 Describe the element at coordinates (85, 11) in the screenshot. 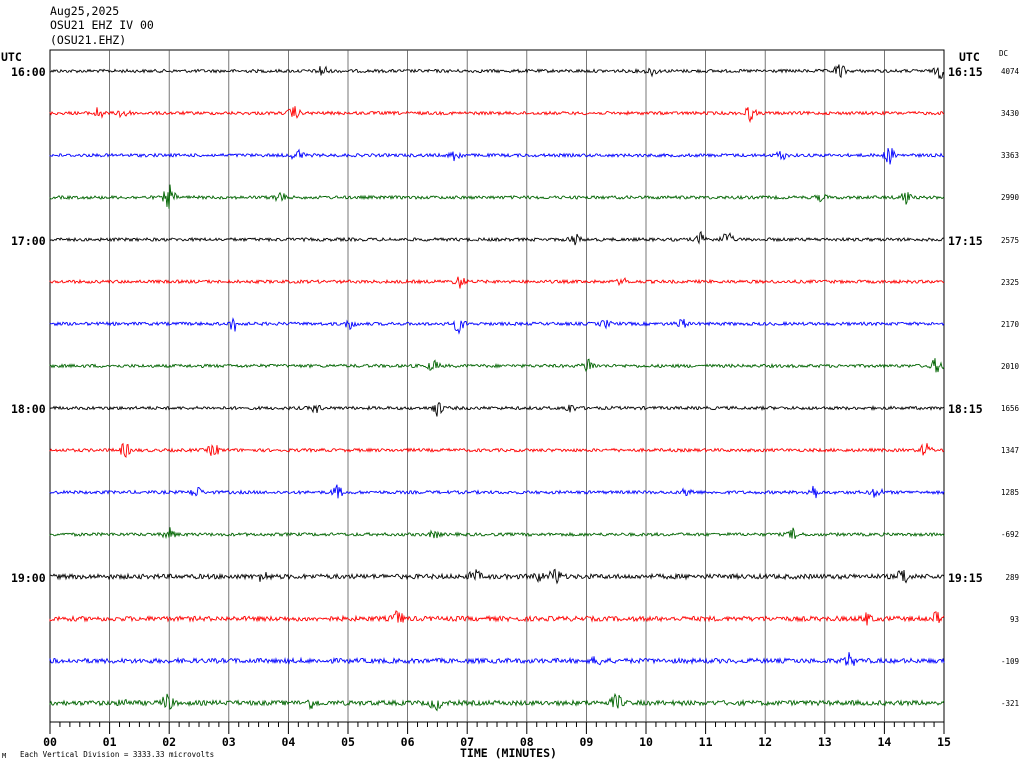

I see `date-label: Aug25,2025` at that location.